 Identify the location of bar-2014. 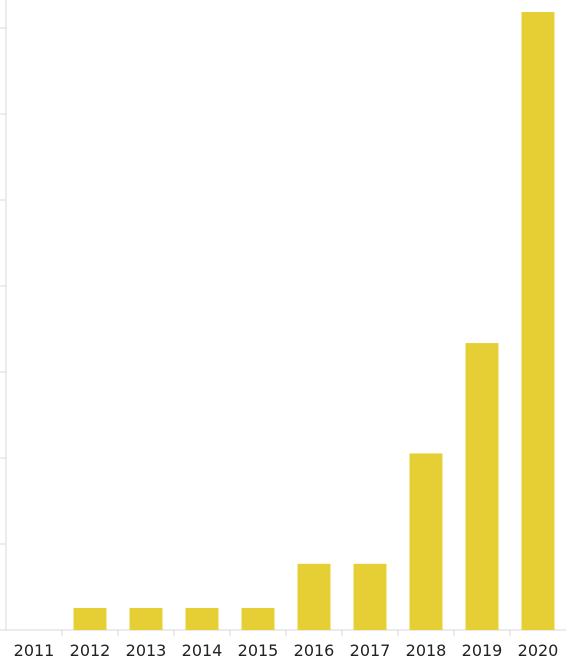
(202, 618).